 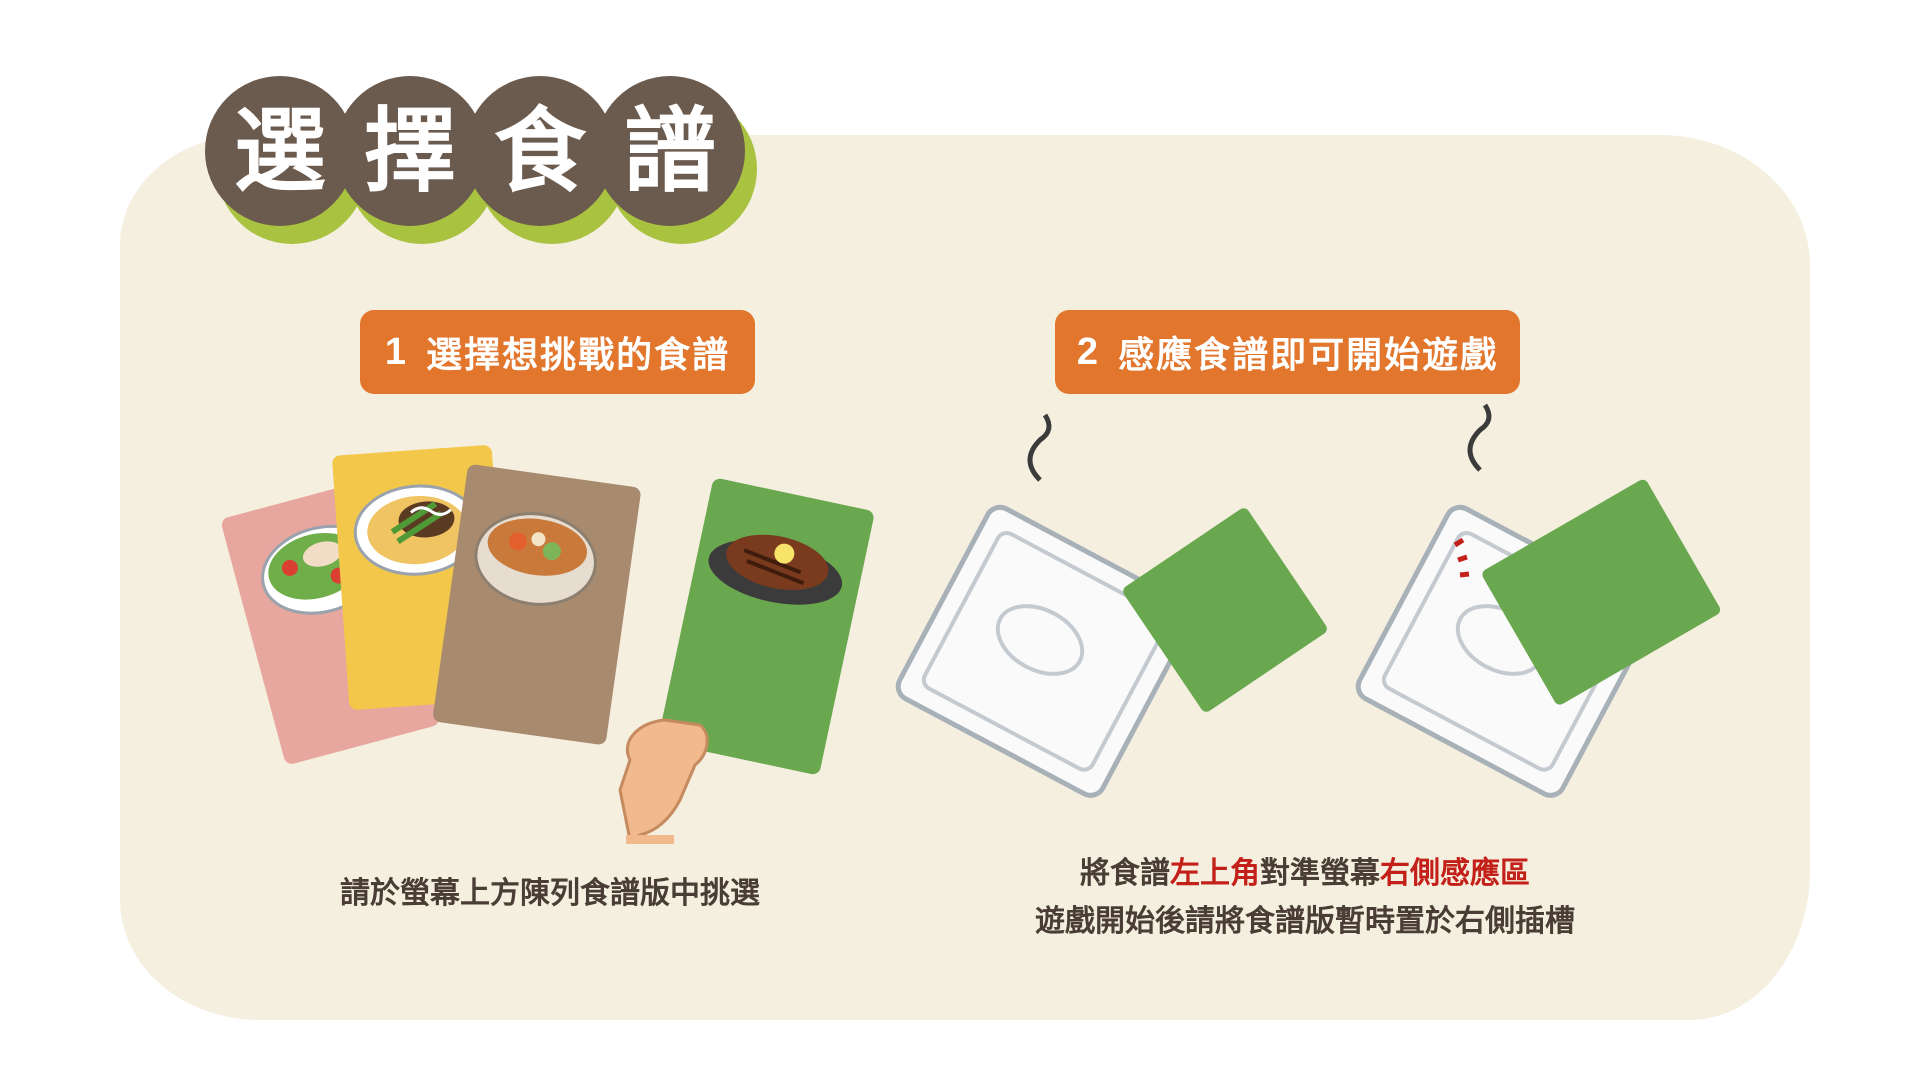 I want to click on title-char-1: 選, so click(x=280, y=151).